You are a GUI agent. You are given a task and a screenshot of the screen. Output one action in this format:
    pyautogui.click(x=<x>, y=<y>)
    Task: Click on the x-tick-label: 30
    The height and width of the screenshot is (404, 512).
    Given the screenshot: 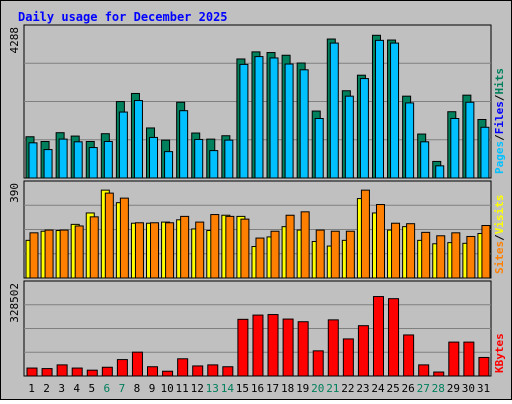 What is the action you would take?
    pyautogui.click(x=468, y=388)
    